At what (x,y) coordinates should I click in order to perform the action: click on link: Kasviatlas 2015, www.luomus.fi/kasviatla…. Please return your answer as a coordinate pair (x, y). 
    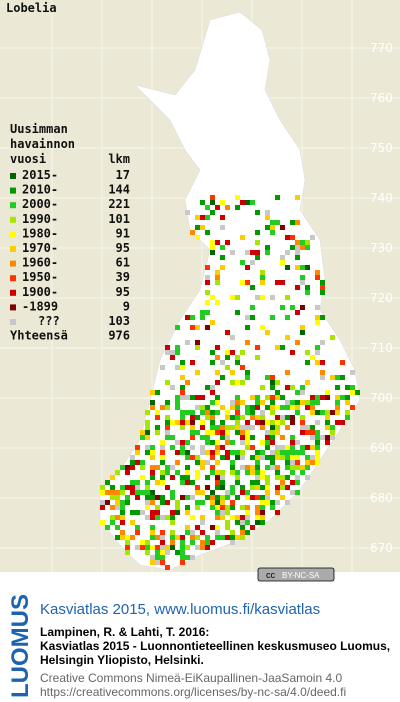
    Looking at the image, I should click on (180, 609).